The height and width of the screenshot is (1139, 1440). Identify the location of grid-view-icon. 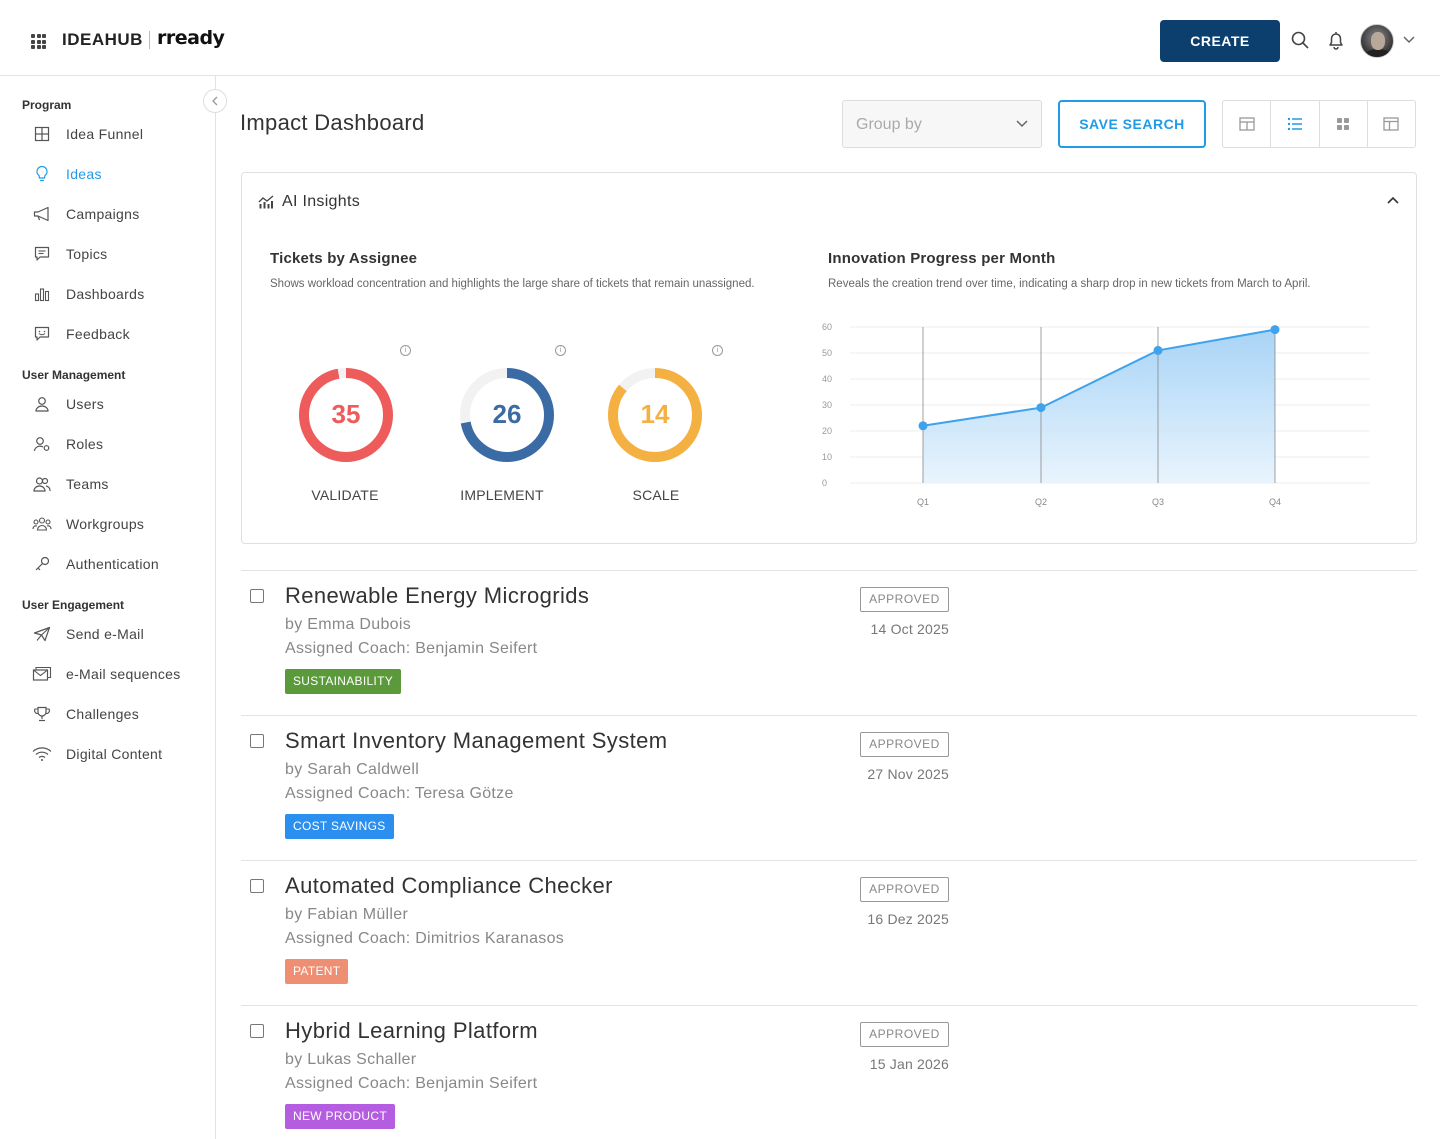
(1343, 124).